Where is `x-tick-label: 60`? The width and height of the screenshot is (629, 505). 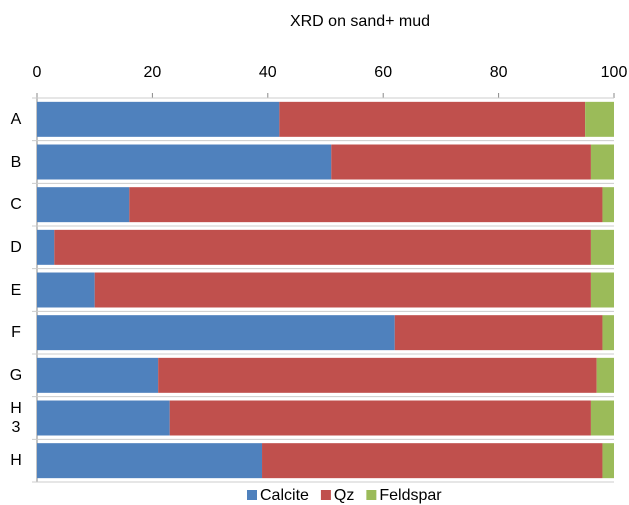 x-tick-label: 60 is located at coordinates (383, 72).